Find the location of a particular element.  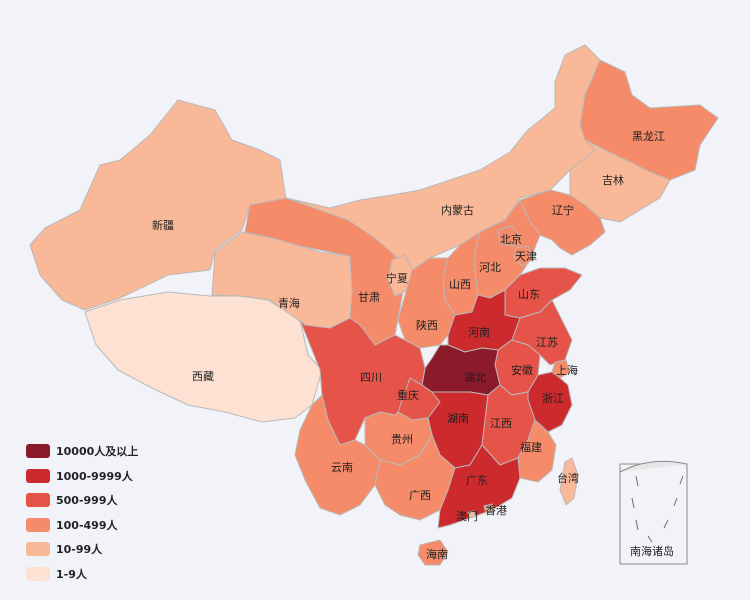

label-guangxi: 广西 is located at coordinates (420, 495).